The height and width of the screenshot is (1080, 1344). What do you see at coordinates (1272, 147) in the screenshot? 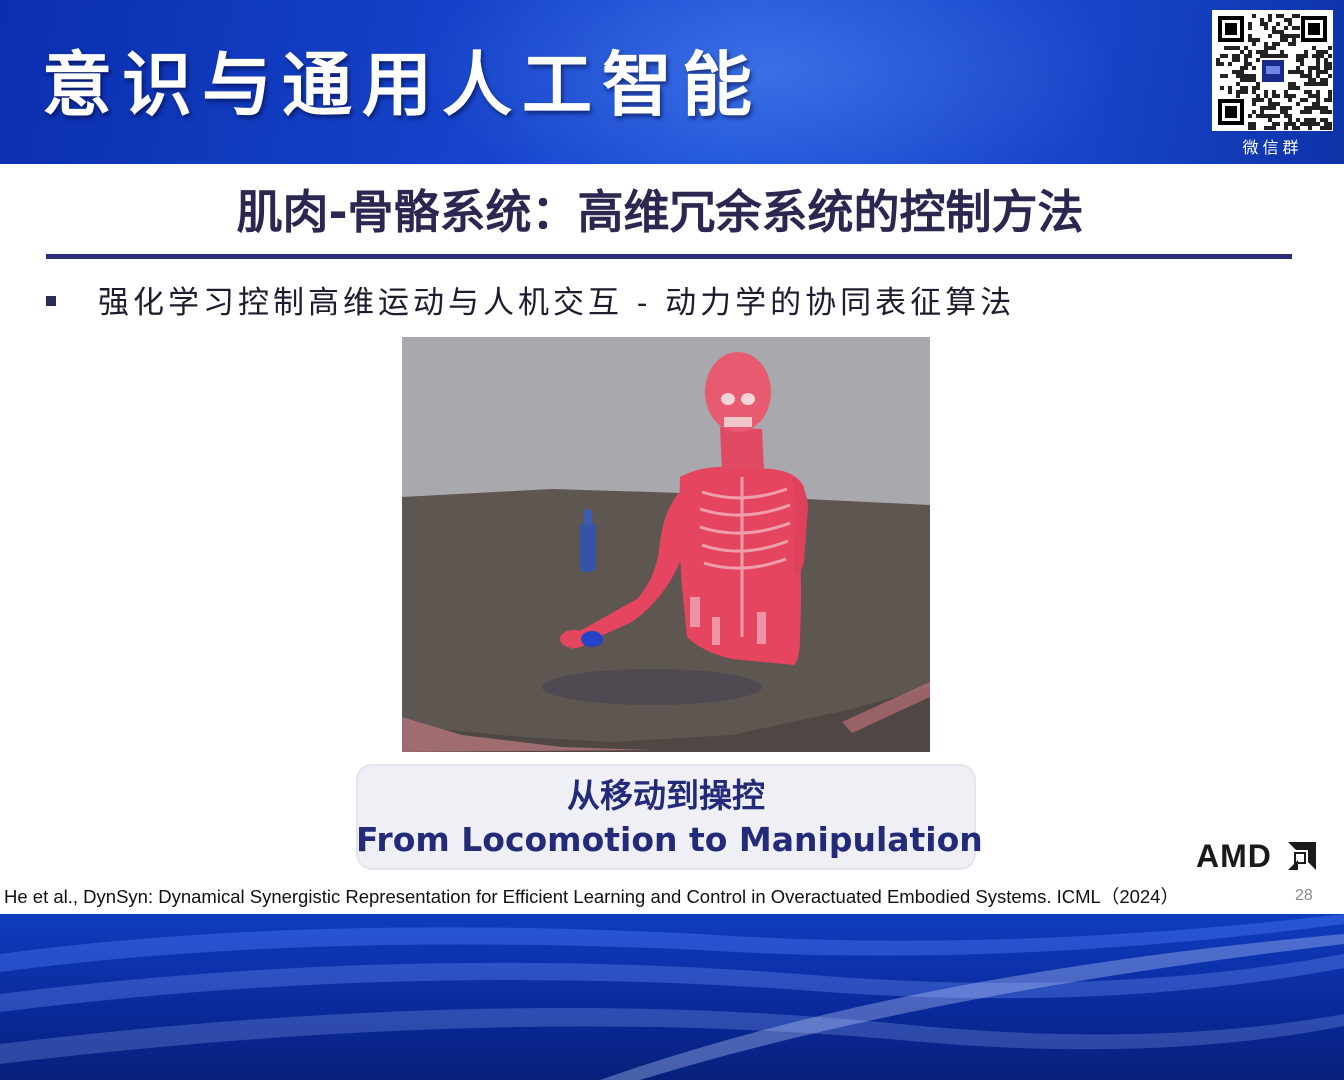
I see `qr-caption: 微信群` at bounding box center [1272, 147].